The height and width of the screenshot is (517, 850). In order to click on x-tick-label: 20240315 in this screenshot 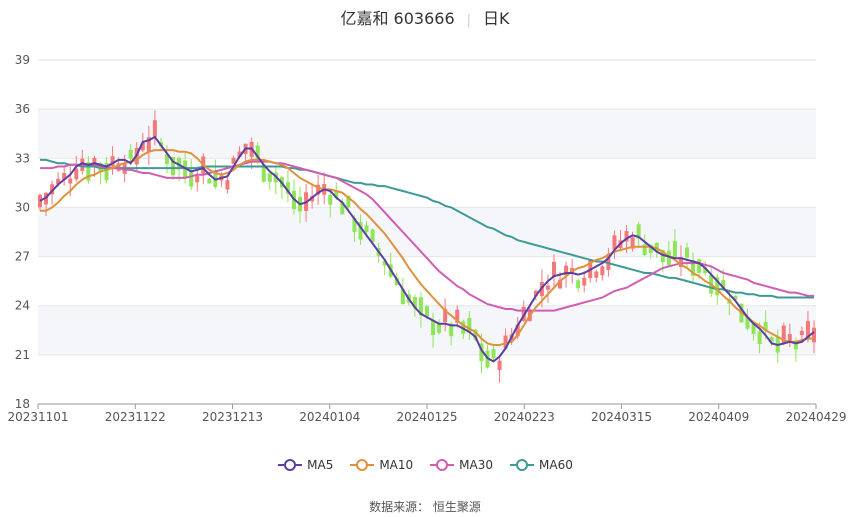, I will do `click(621, 417)`.